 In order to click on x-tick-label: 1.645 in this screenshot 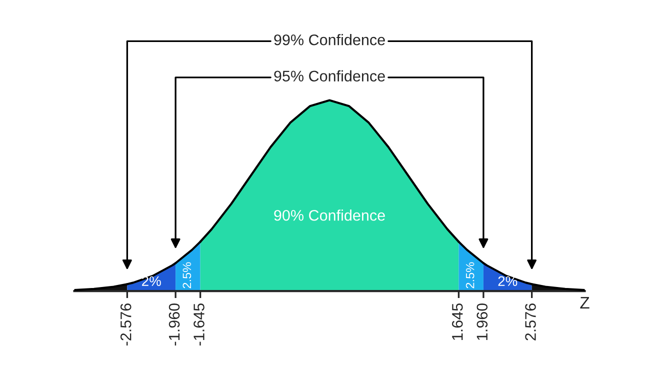, I will do `click(457, 322)`.